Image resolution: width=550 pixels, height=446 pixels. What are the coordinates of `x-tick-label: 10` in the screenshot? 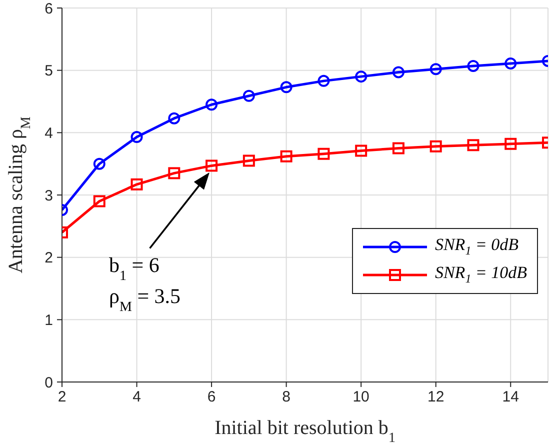 It's located at (361, 397).